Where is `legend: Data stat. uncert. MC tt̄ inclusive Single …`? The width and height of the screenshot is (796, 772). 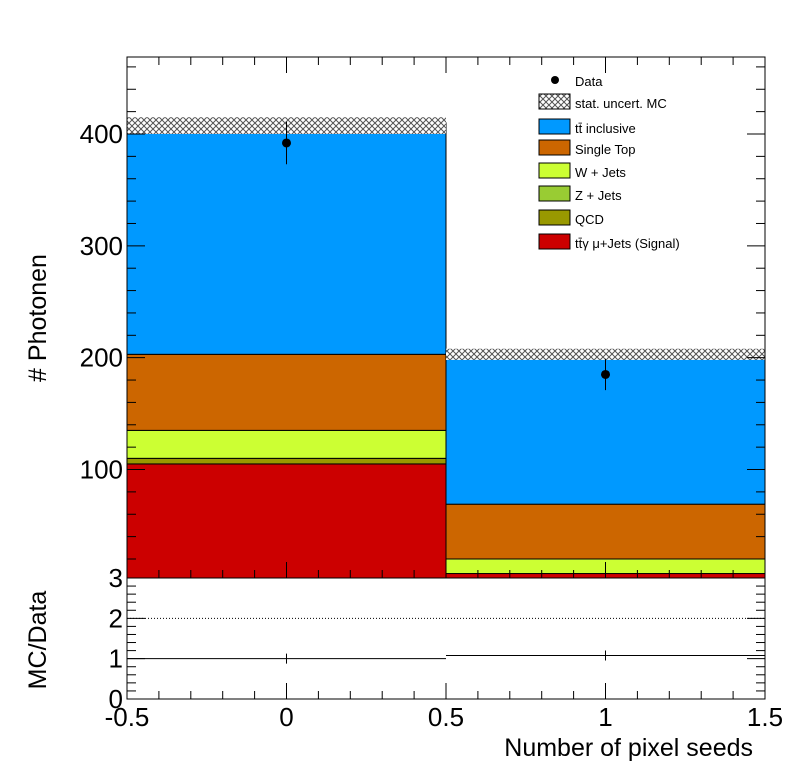
legend: Data stat. uncert. MC tt̄ inclusive Single … is located at coordinates (609, 162).